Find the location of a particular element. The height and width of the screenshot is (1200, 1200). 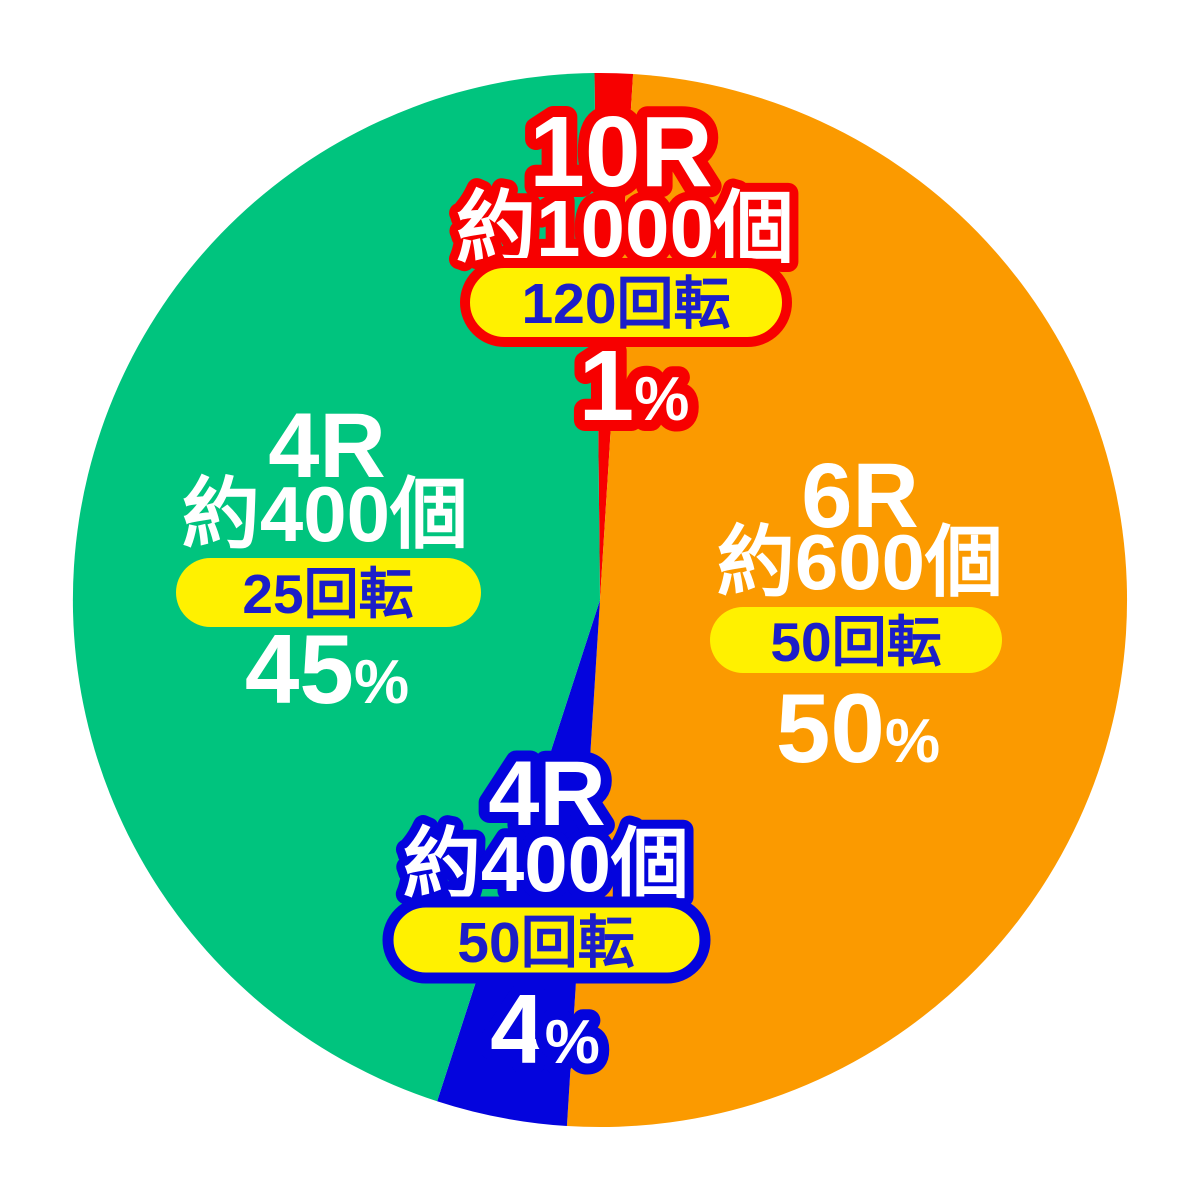

slice-percent-4r-green: 45% is located at coordinates (327, 669).